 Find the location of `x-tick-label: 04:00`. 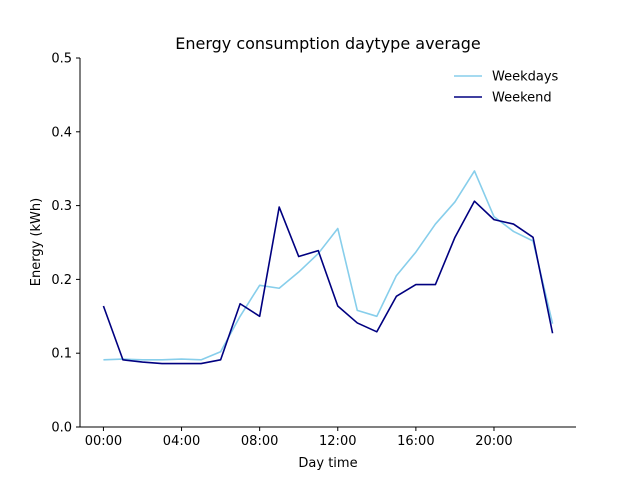

x-tick-label: 04:00 is located at coordinates (181, 441).